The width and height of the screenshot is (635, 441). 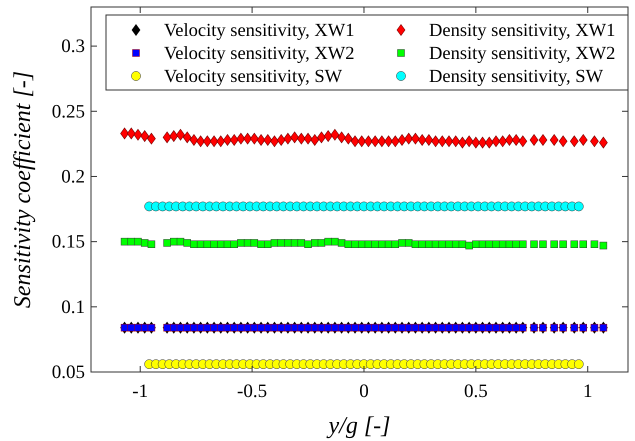 What do you see at coordinates (364, 391) in the screenshot?
I see `x-tick-label: 0` at bounding box center [364, 391].